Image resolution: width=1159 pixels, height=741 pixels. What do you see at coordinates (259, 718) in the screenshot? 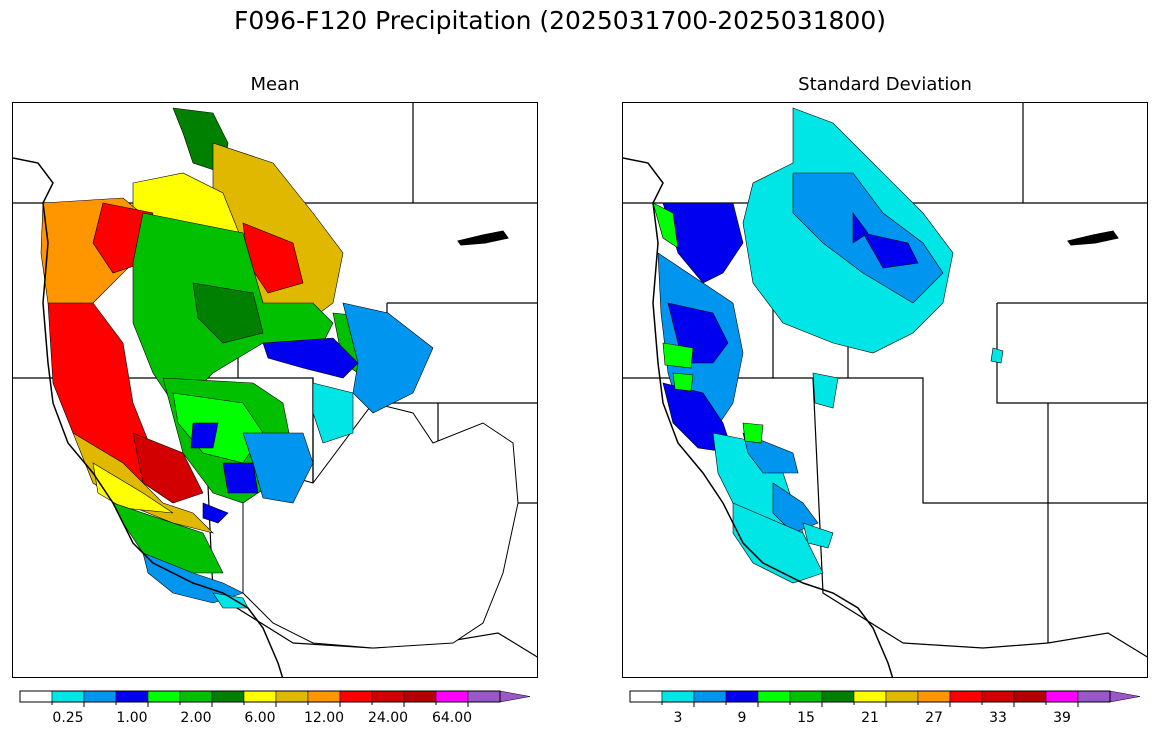
I see `colorbar-tick-label: 6.00` at bounding box center [259, 718].